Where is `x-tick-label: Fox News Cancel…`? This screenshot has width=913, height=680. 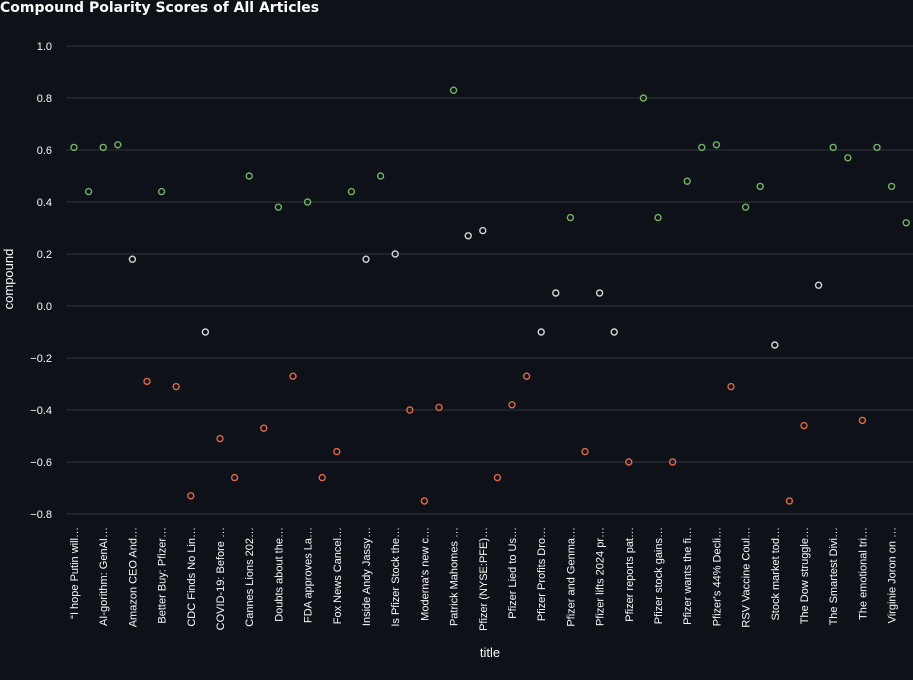 x-tick-label: Fox News Cancel… is located at coordinates (338, 575).